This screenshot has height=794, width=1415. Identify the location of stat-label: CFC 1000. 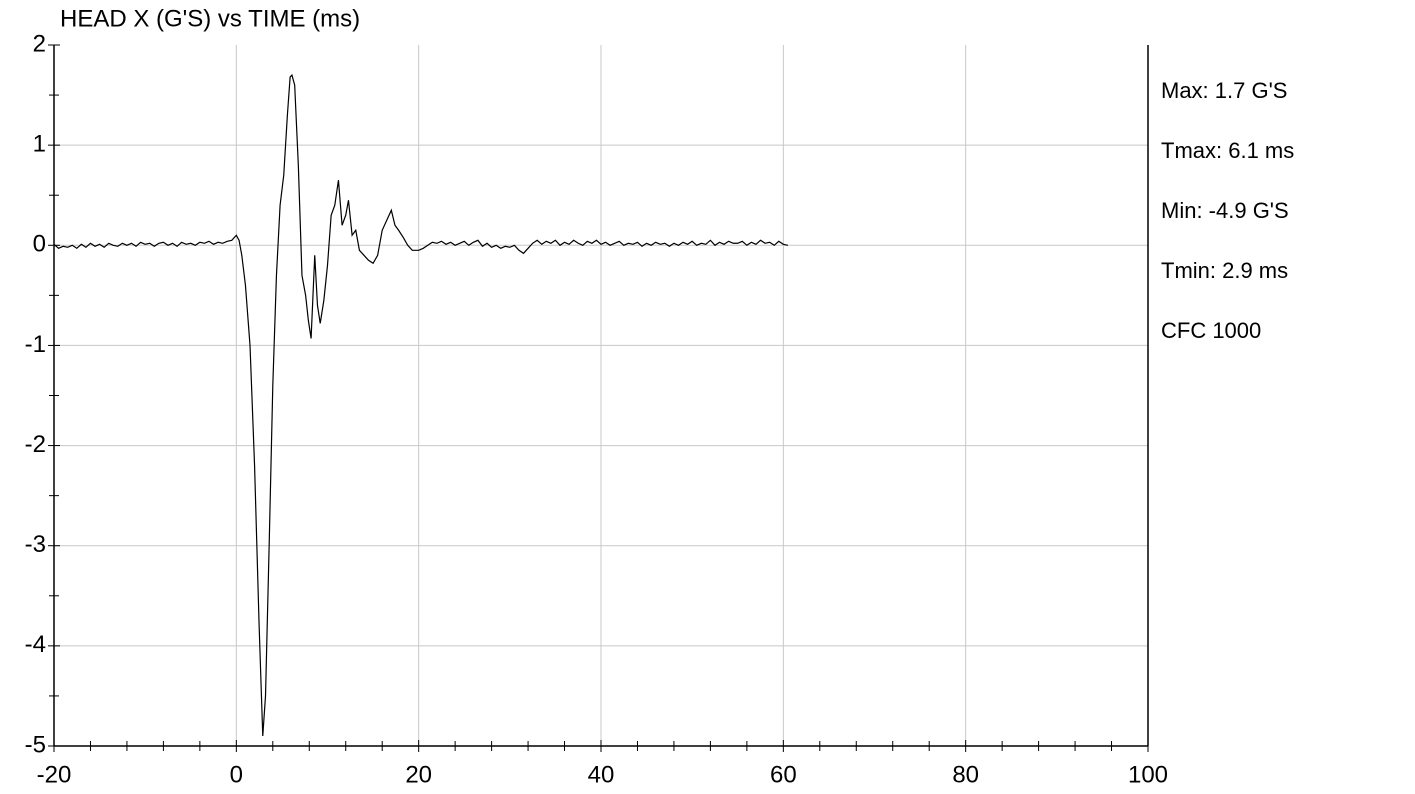
(1211, 330).